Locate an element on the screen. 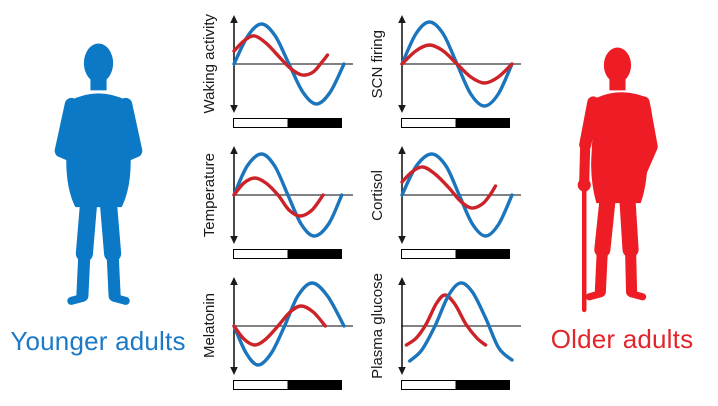 This screenshot has width=718, height=406. chart-cortisol: Cortisol is located at coordinates (452, 201).